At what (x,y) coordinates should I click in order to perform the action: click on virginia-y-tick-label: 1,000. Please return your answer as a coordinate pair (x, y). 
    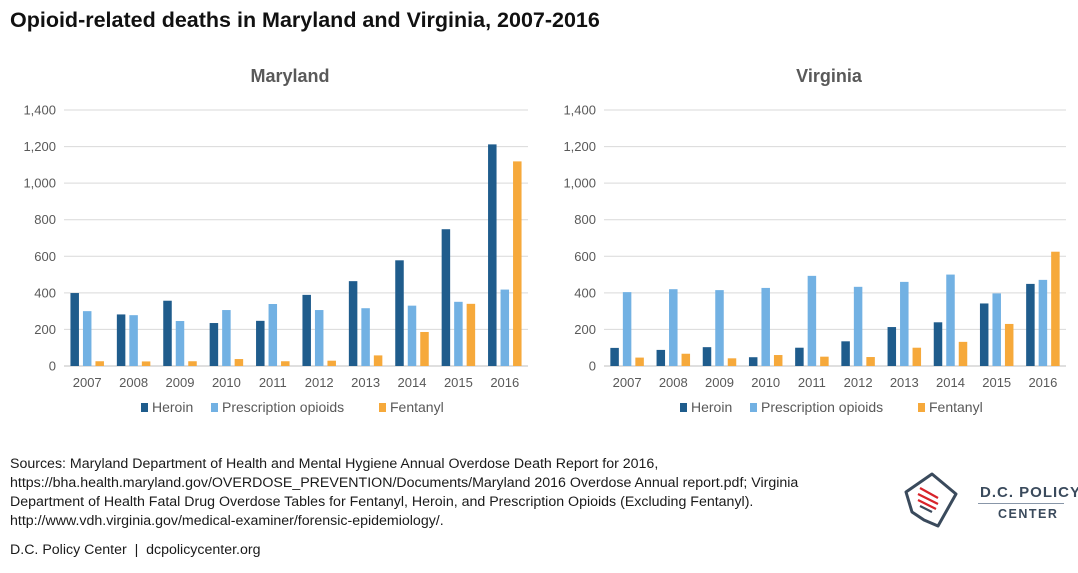
    Looking at the image, I should click on (579, 183).